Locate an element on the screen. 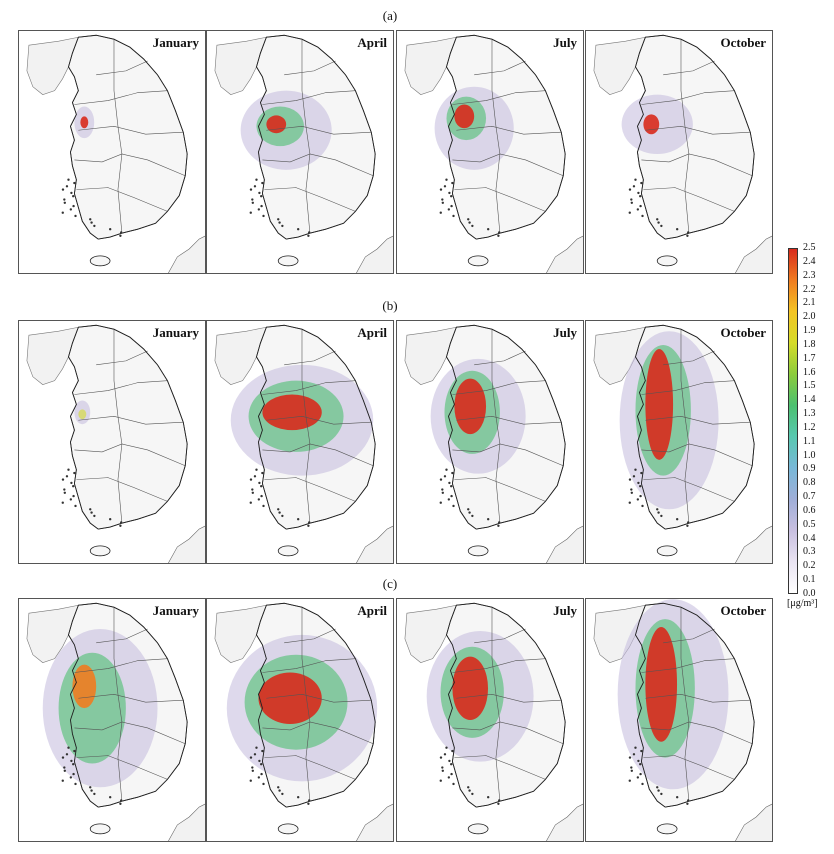 This screenshot has width=834, height=854. colorbar-tick-label: 2.4 is located at coordinates (809, 261).